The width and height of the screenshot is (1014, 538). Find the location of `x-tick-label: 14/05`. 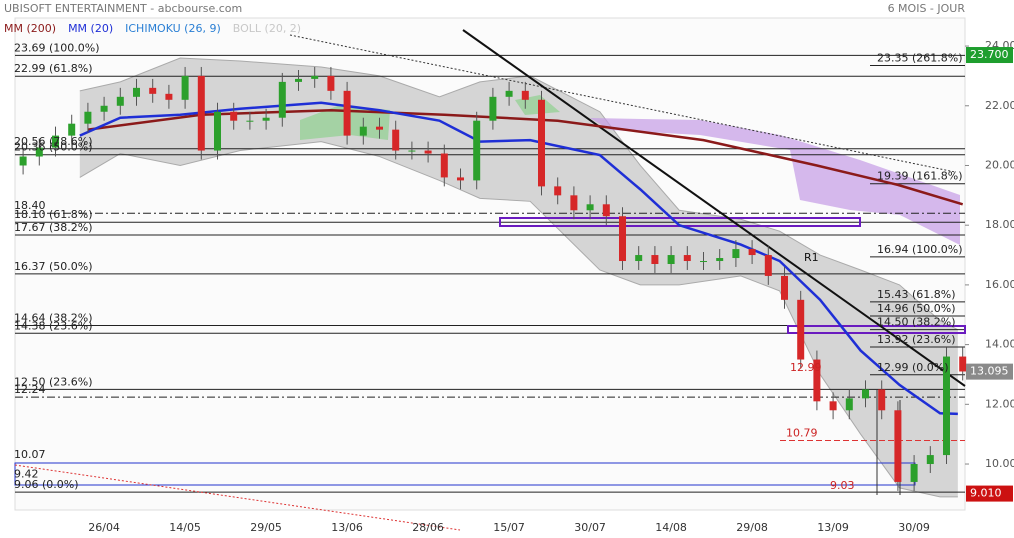

x-tick-label: 14/05 is located at coordinates (185, 527).